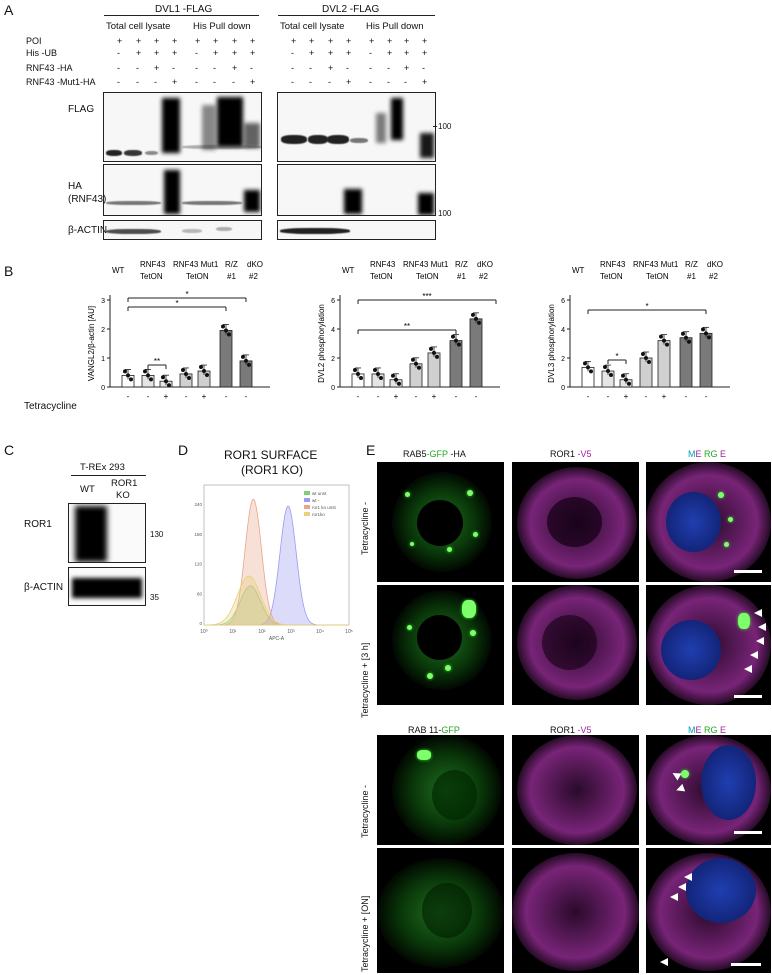 Image resolution: width=772 pixels, height=975 pixels. Describe the element at coordinates (356, 190) in the screenshot. I see `blot-dvl2-ha` at that location.